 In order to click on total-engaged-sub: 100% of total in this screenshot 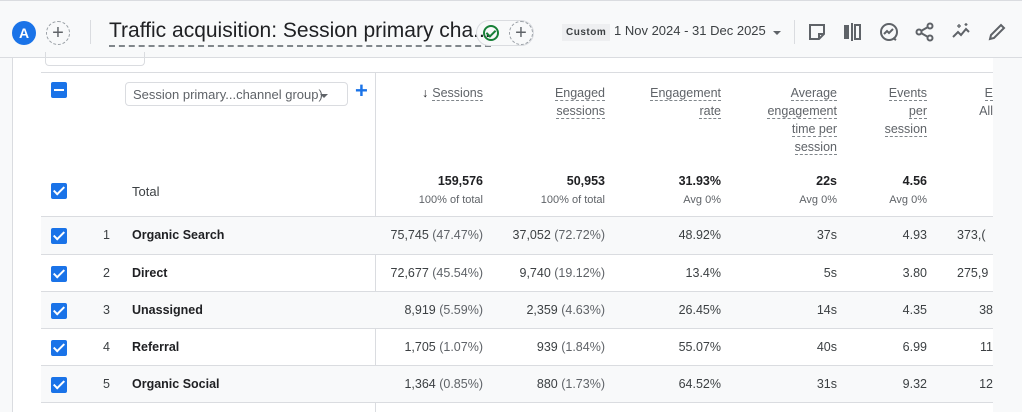, I will do `click(572, 200)`.